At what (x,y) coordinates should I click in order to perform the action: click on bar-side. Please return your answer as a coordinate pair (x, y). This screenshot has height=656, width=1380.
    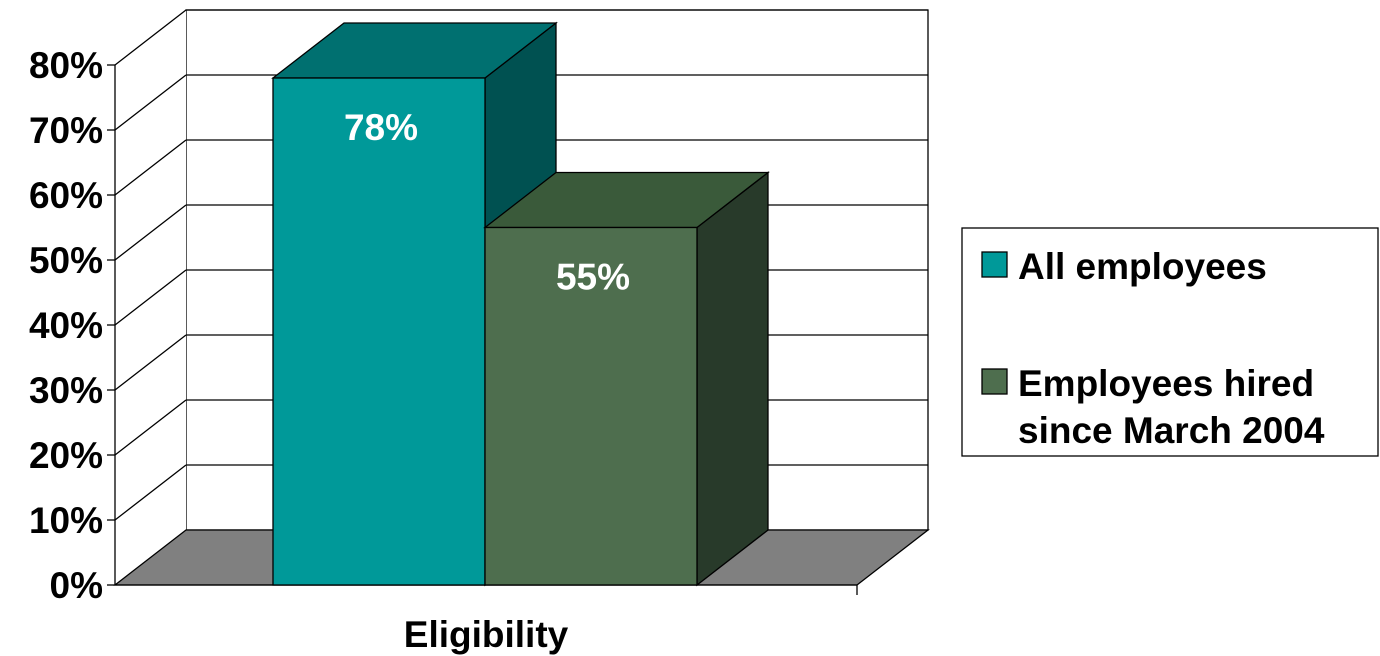
    Looking at the image, I should click on (732, 379).